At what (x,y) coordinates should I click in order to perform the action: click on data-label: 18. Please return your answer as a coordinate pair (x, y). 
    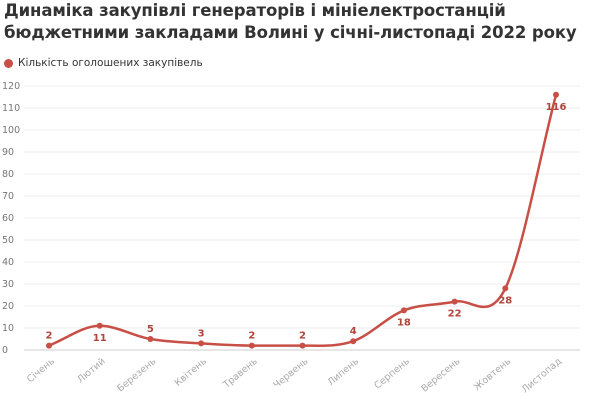
    Looking at the image, I should click on (404, 322).